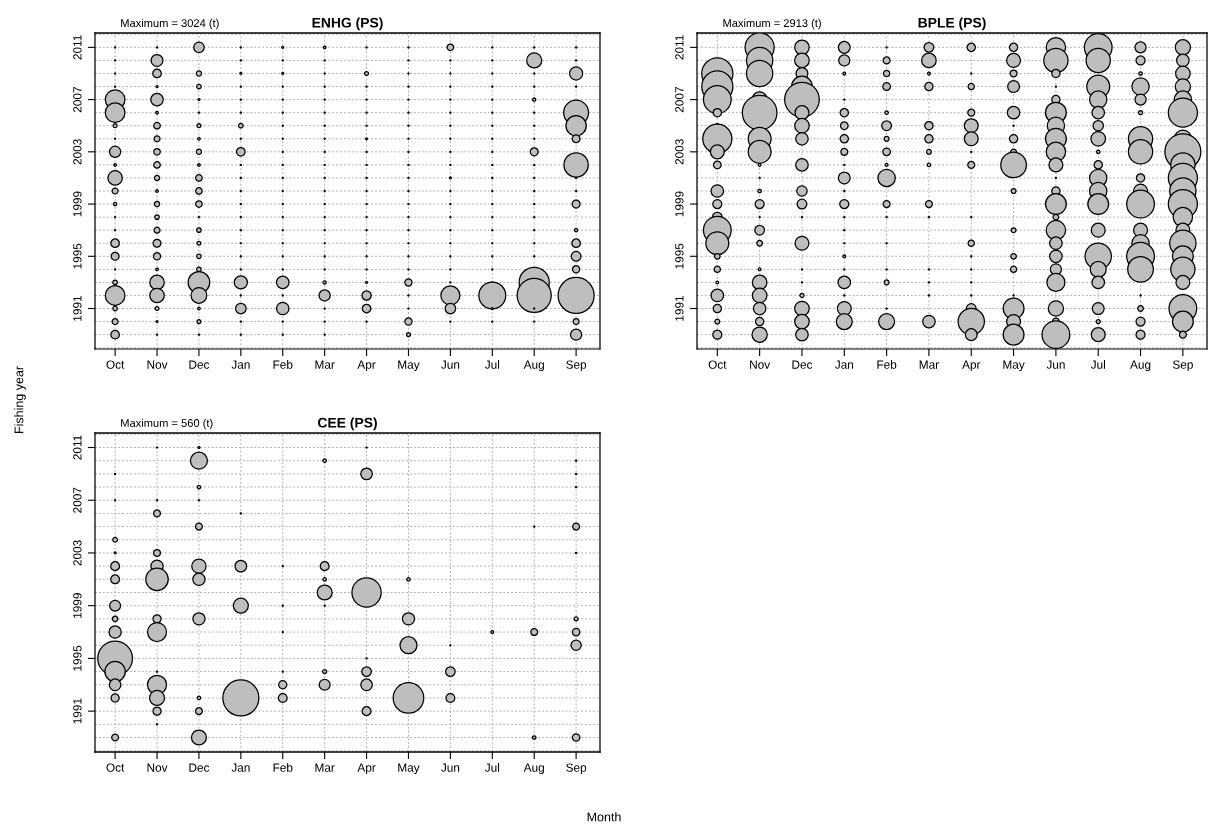 The width and height of the screenshot is (1211, 827). Describe the element at coordinates (347, 424) in the screenshot. I see `chart-title: CEE (PS)` at that location.